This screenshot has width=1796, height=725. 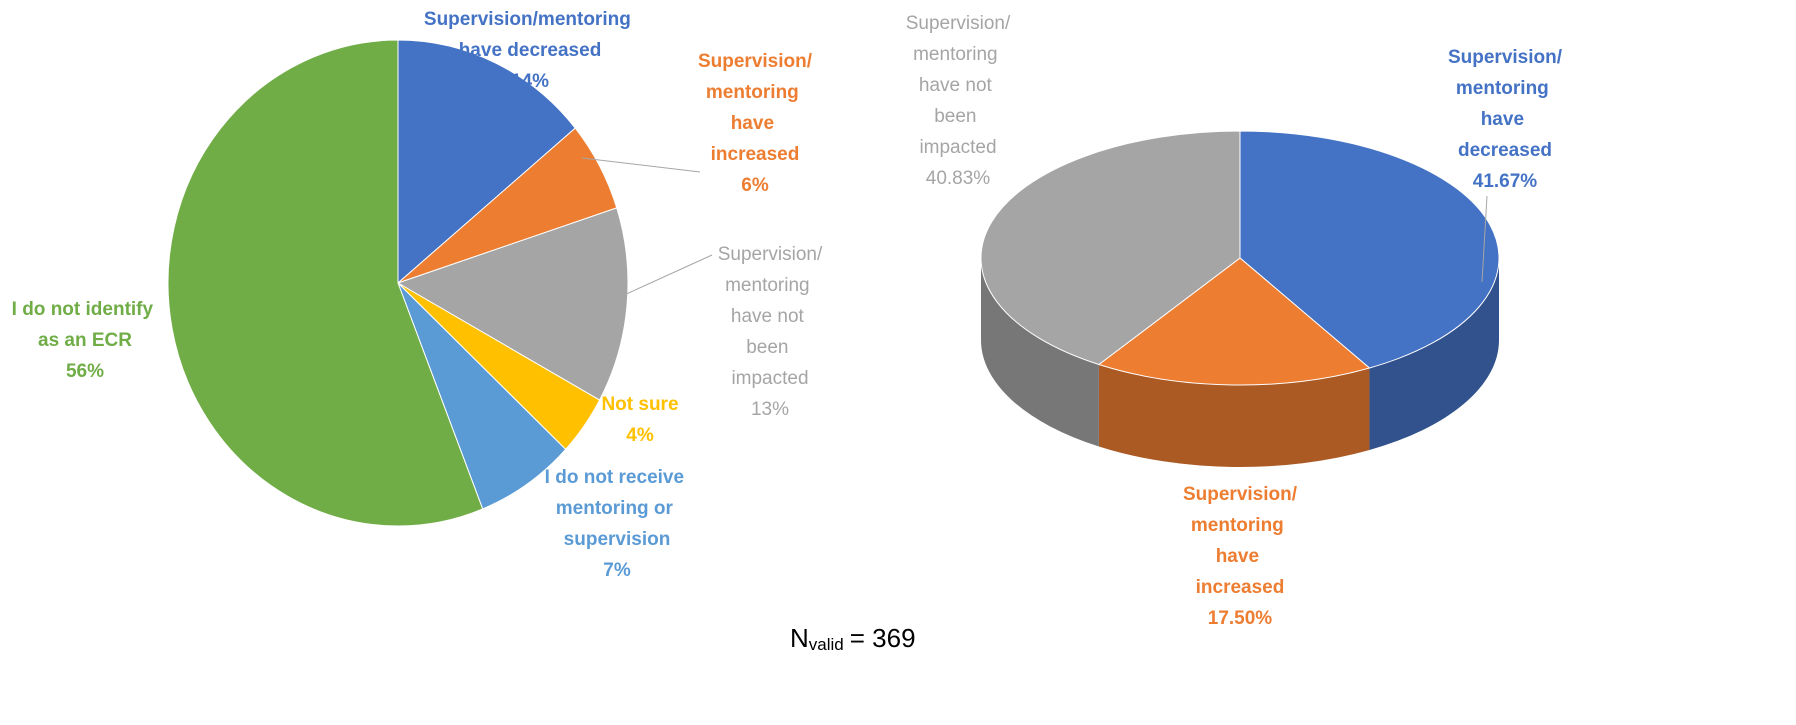 I want to click on label-line: Supervision/mentoring, so click(x=530, y=19).